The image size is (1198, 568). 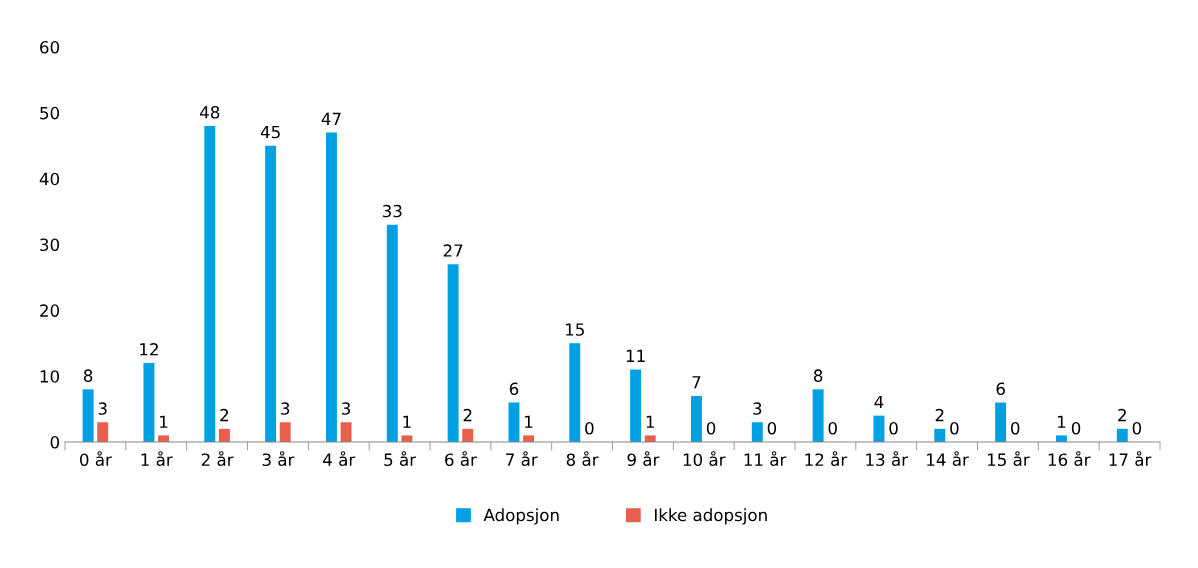 What do you see at coordinates (575, 329) in the screenshot?
I see `data-label: 15` at bounding box center [575, 329].